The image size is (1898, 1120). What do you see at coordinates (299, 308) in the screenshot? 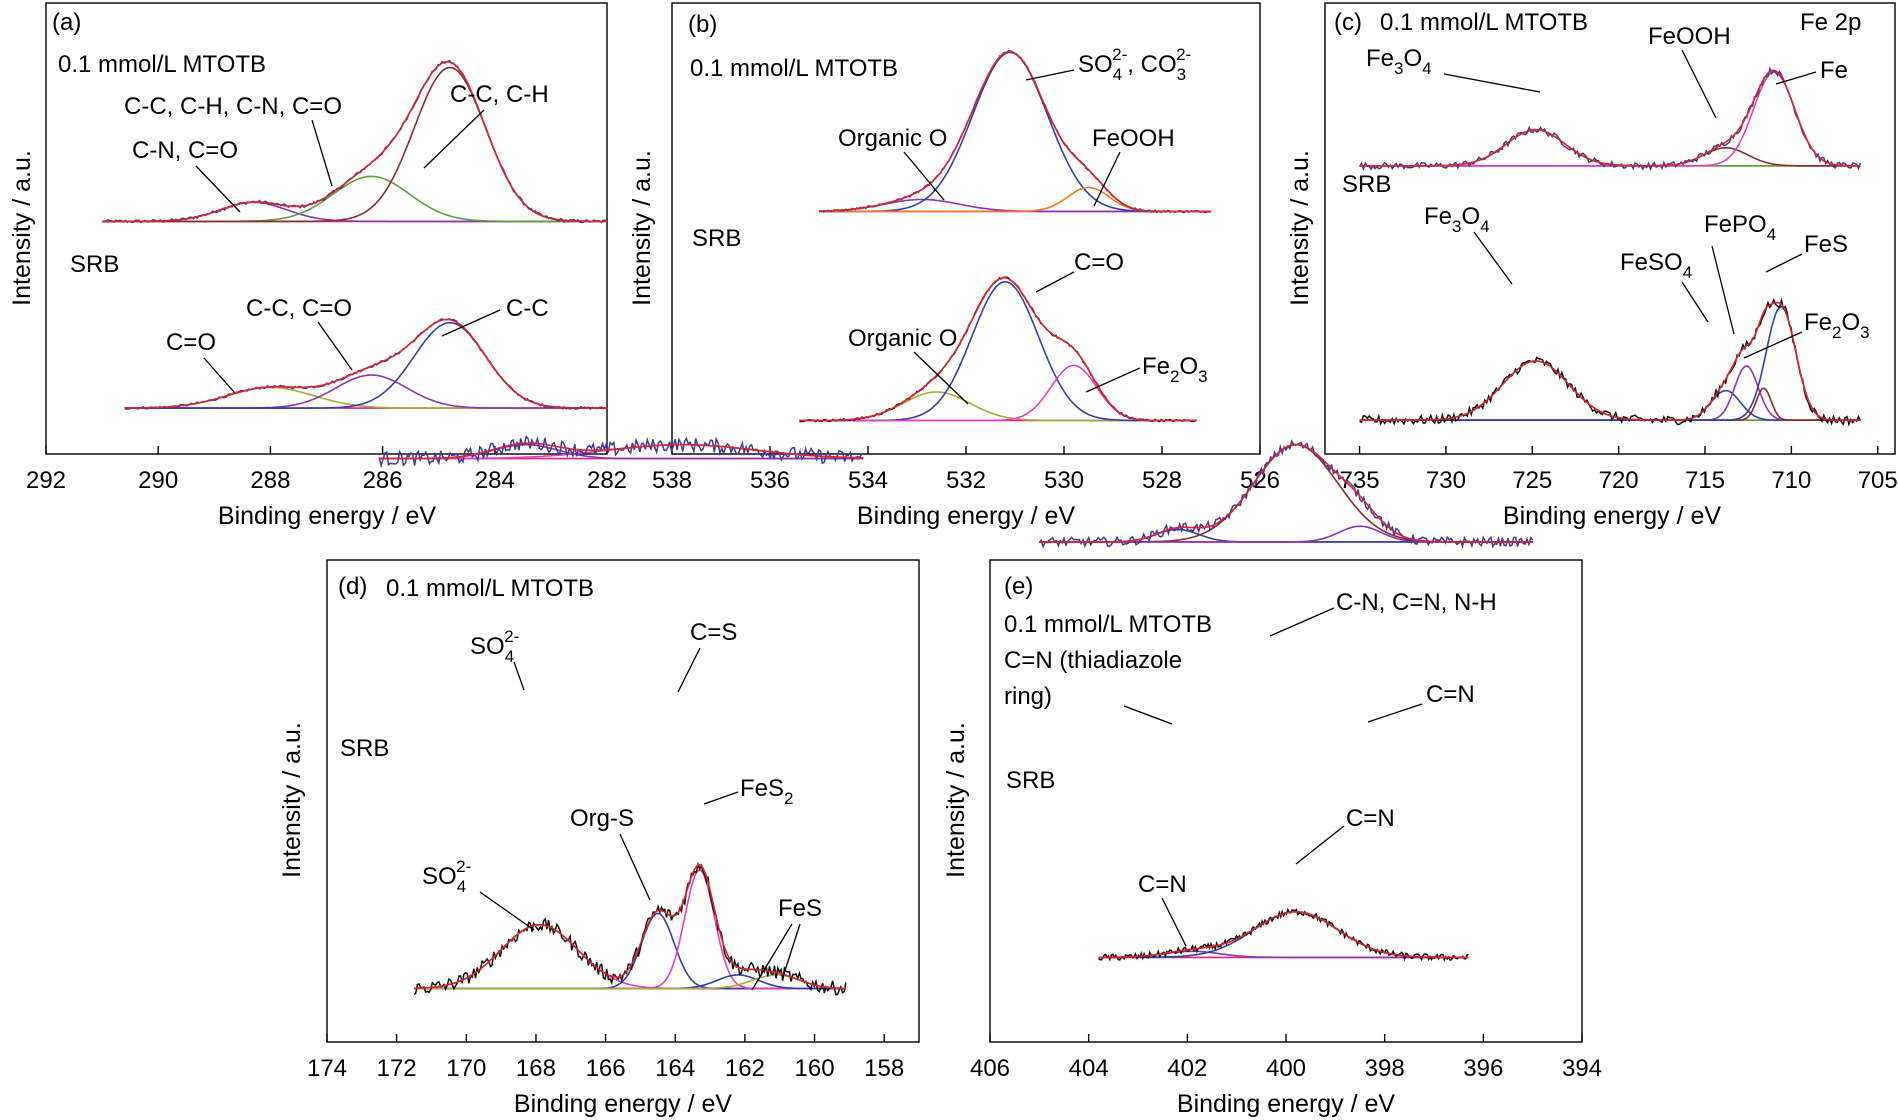
I see `peak-label: C-C, C=O` at bounding box center [299, 308].